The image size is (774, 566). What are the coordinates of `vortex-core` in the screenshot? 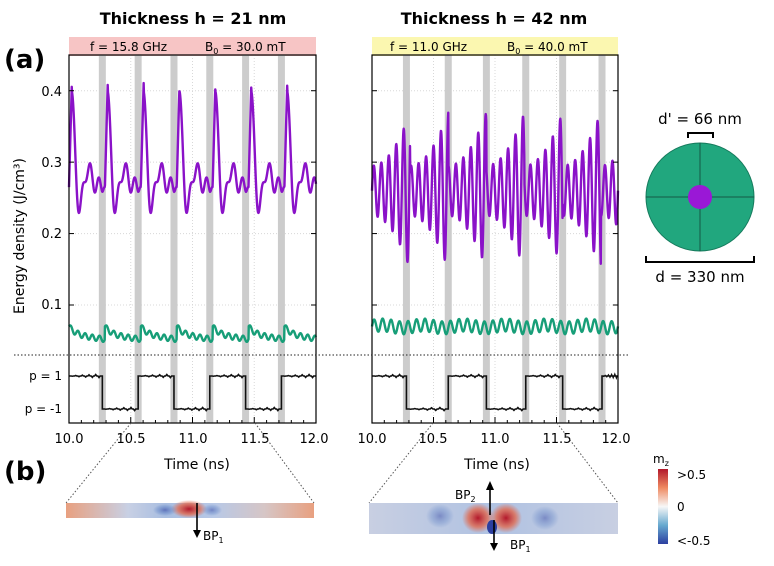 It's located at (700, 197).